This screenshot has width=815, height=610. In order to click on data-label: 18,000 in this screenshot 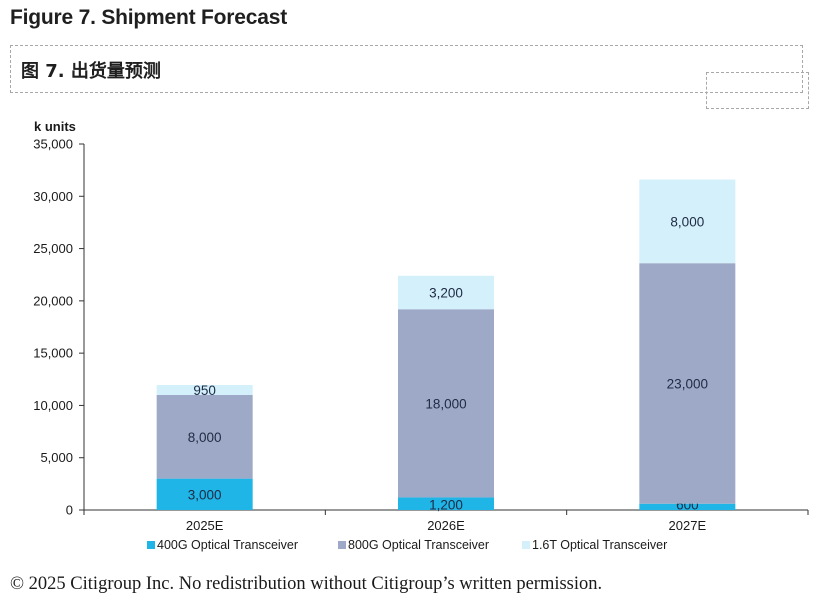, I will do `click(445, 403)`.